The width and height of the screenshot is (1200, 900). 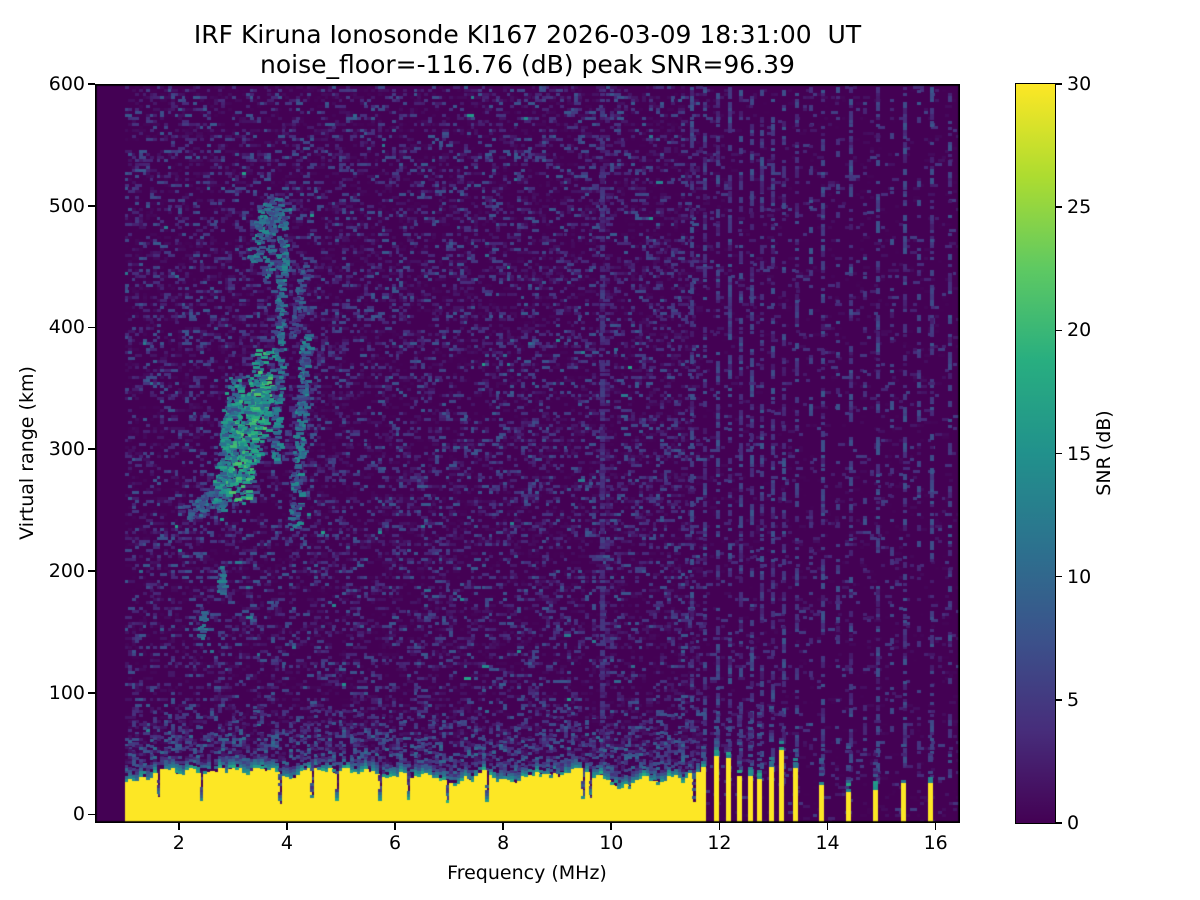 What do you see at coordinates (178, 843) in the screenshot?
I see `x-tick-label: 2` at bounding box center [178, 843].